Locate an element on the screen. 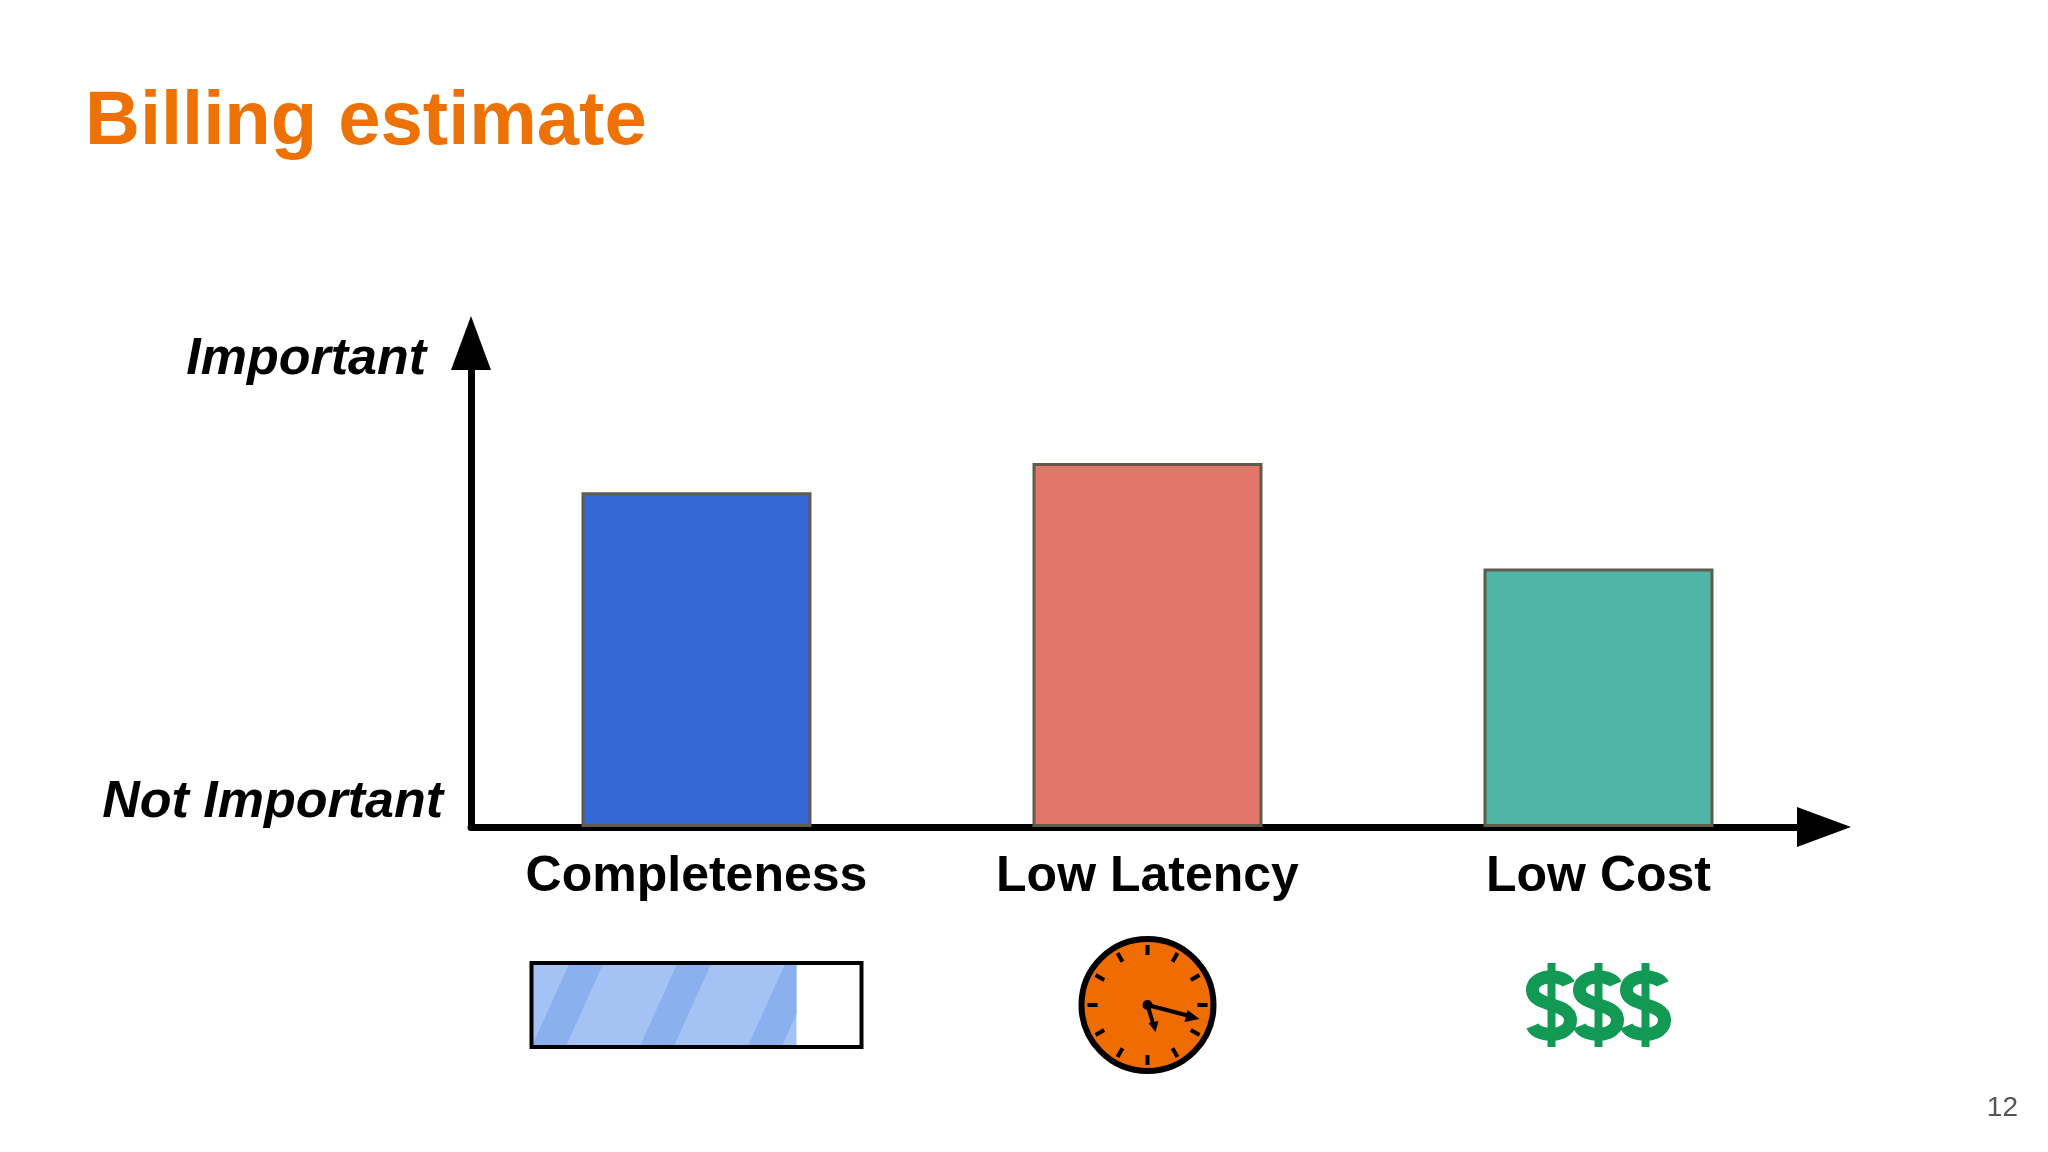  text: Important is located at coordinates (307, 356).